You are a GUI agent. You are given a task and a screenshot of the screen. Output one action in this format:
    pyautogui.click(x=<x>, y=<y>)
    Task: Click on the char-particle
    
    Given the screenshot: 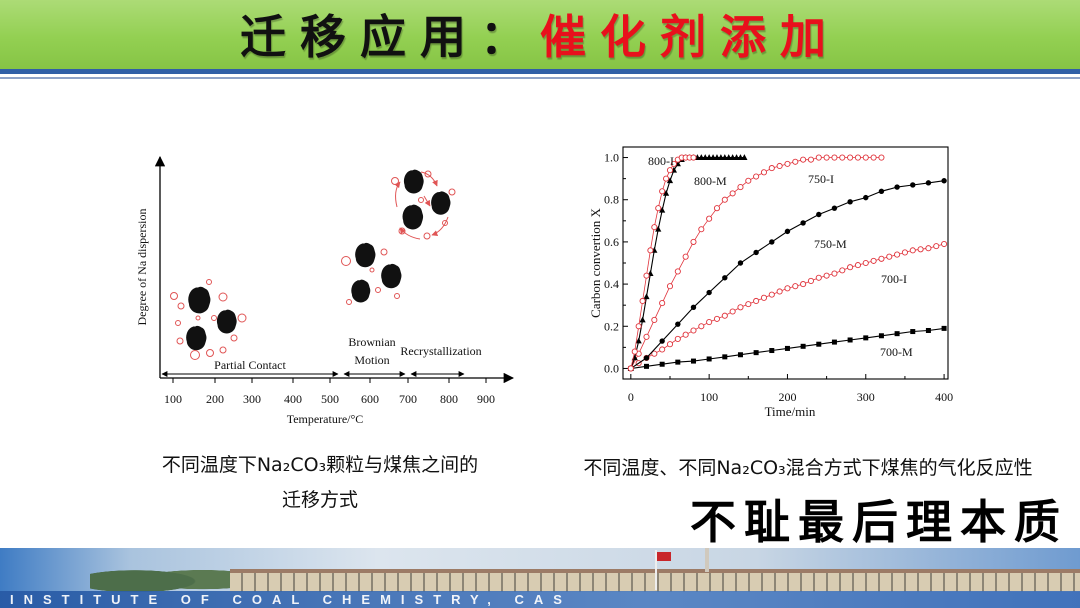 What is the action you would take?
    pyautogui.click(x=413, y=217)
    